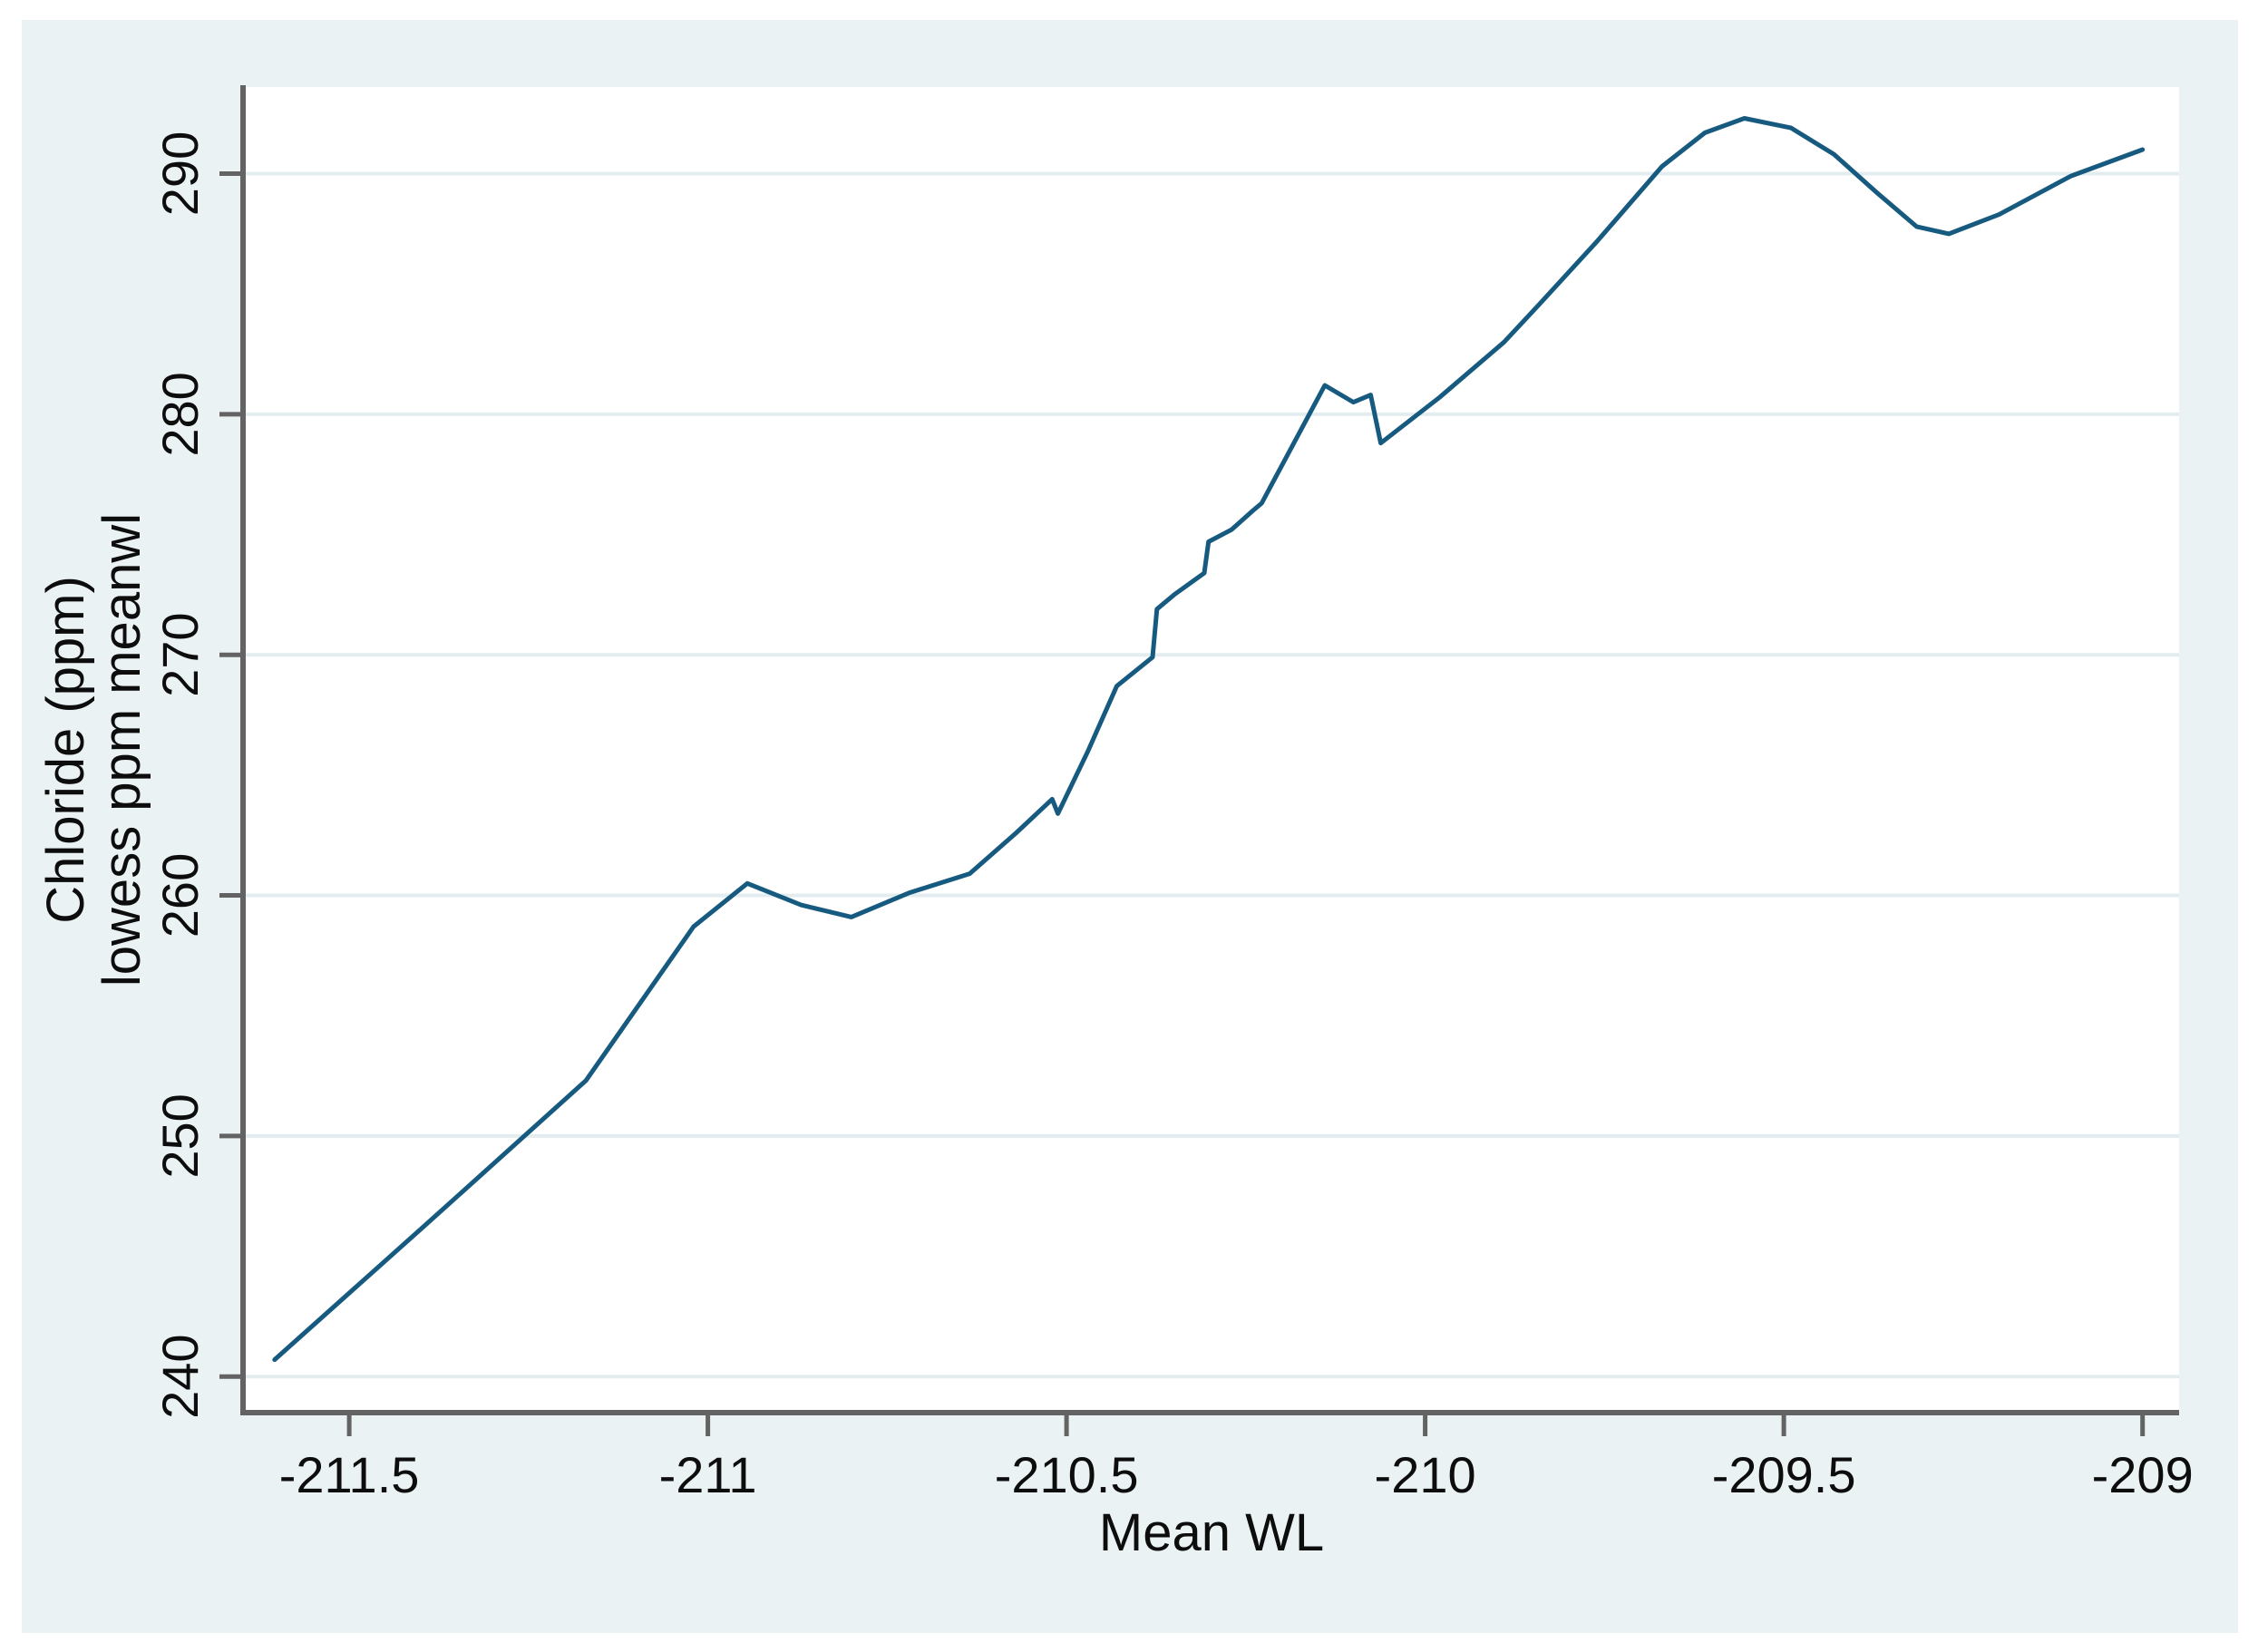  What do you see at coordinates (1784, 1474) in the screenshot?
I see `x-tick-label--209.5: -209.5` at bounding box center [1784, 1474].